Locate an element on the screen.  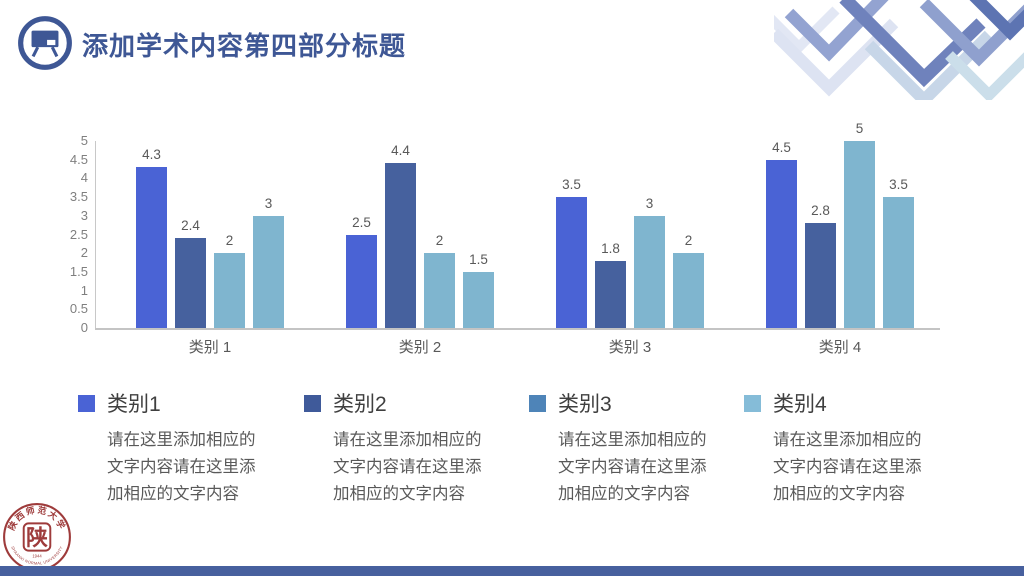
y-axis-line is located at coordinates (95, 234).